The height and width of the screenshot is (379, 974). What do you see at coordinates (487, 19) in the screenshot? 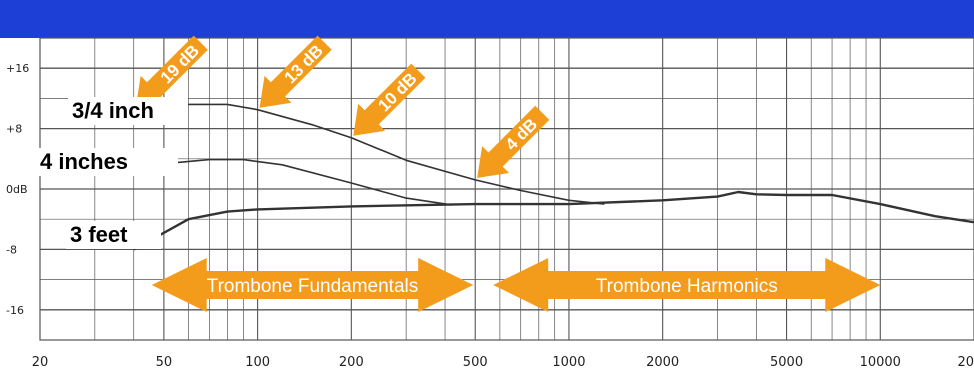
I see `header-bar` at bounding box center [487, 19].